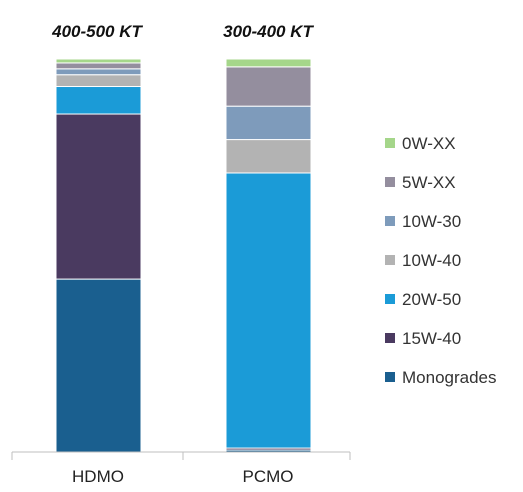 The height and width of the screenshot is (492, 523). What do you see at coordinates (390, 182) in the screenshot?
I see `legend-swatch-5w-xx` at bounding box center [390, 182].